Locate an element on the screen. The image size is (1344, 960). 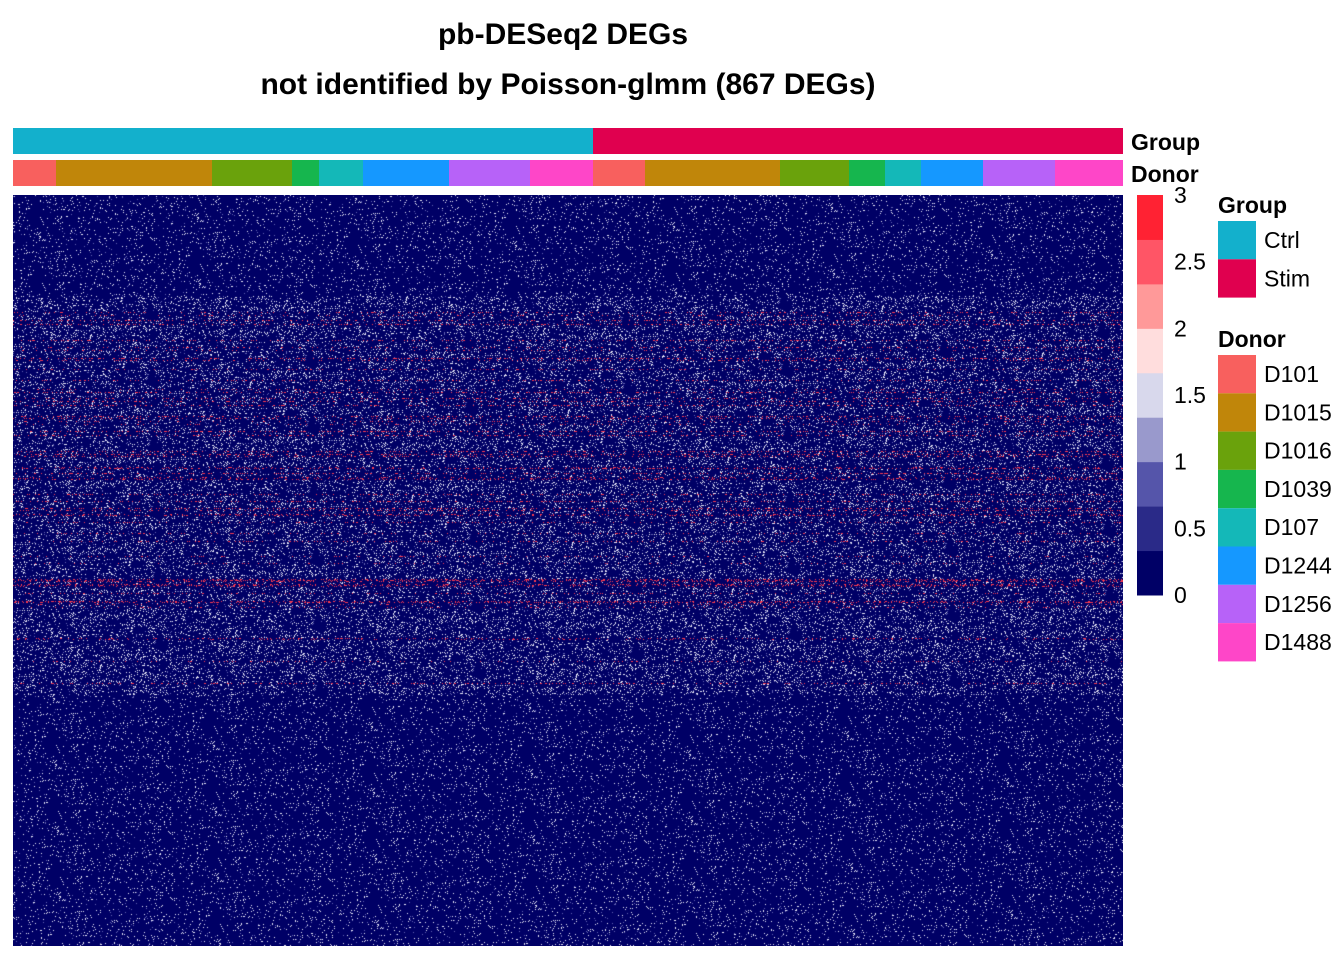
color-scale-tick-label: 3 is located at coordinates (1180, 195).